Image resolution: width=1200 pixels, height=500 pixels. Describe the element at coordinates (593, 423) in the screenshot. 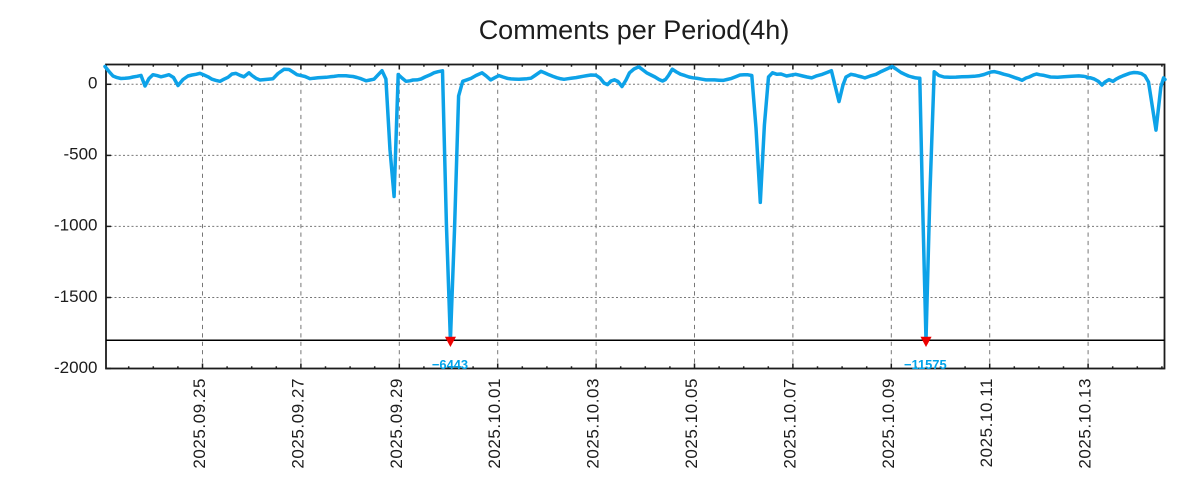

I see `svg-text: 2025.10.03` at that location.